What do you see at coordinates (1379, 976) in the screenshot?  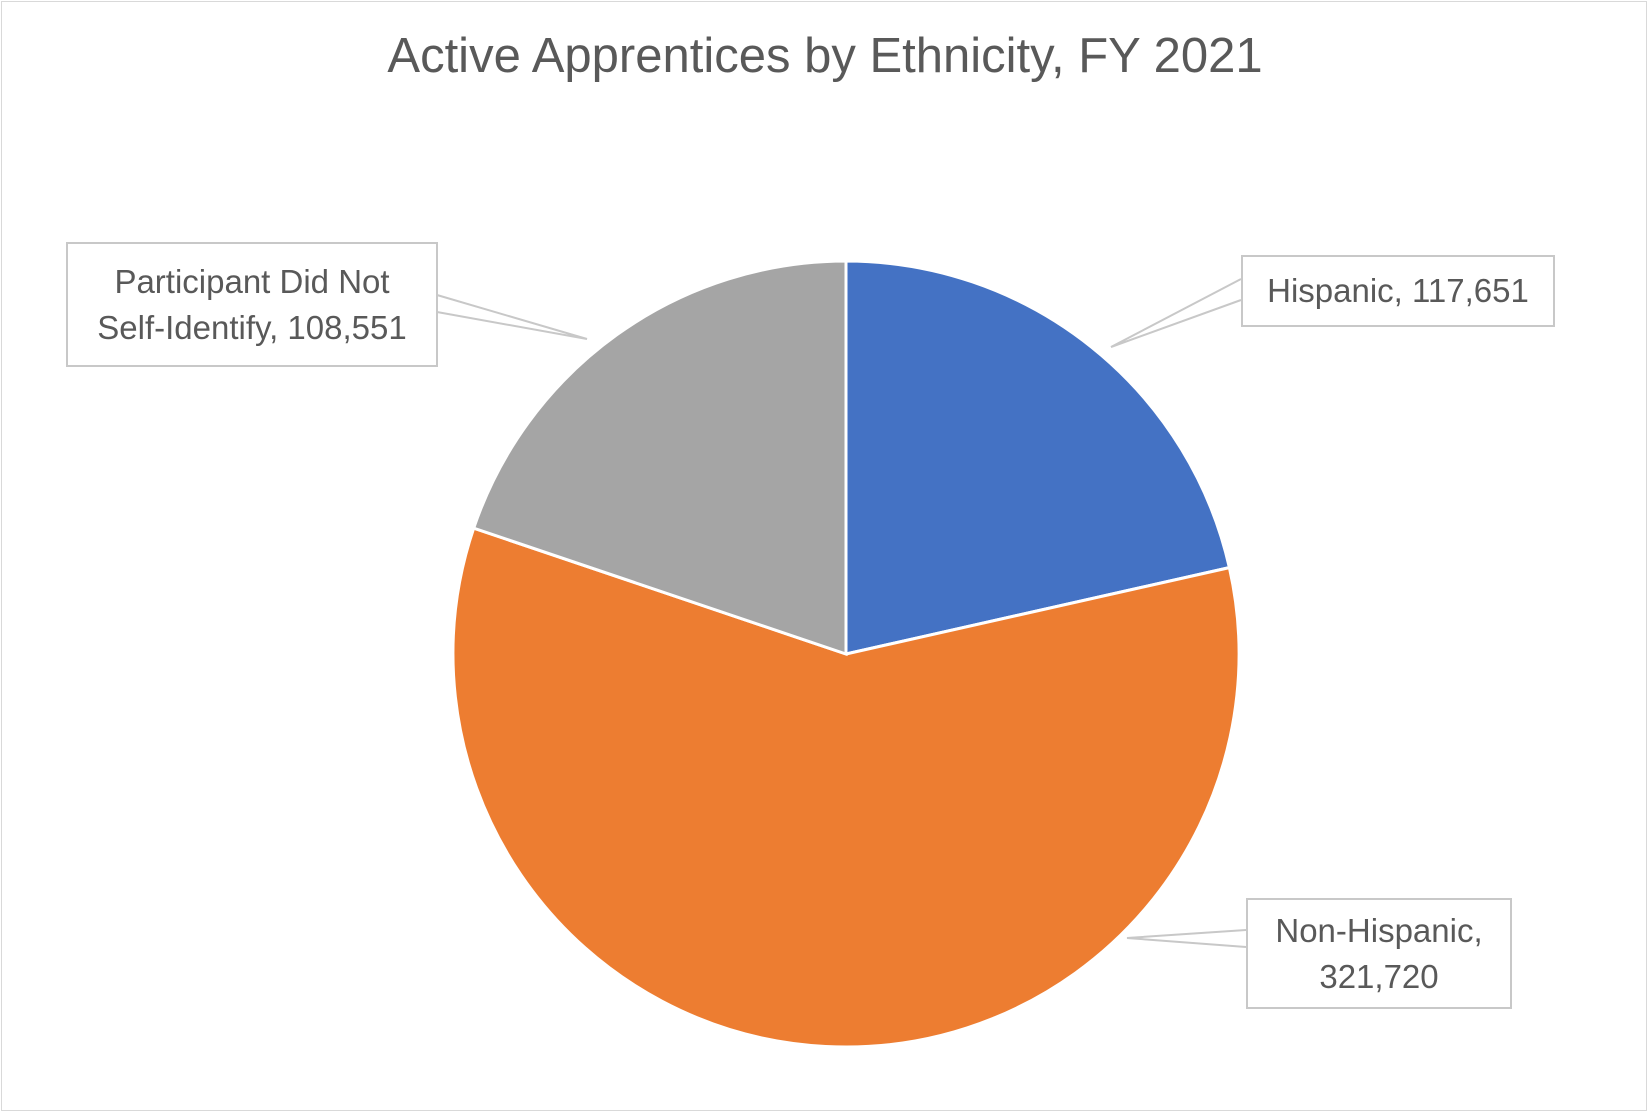 I see `data-label-text: 321,720` at bounding box center [1379, 976].